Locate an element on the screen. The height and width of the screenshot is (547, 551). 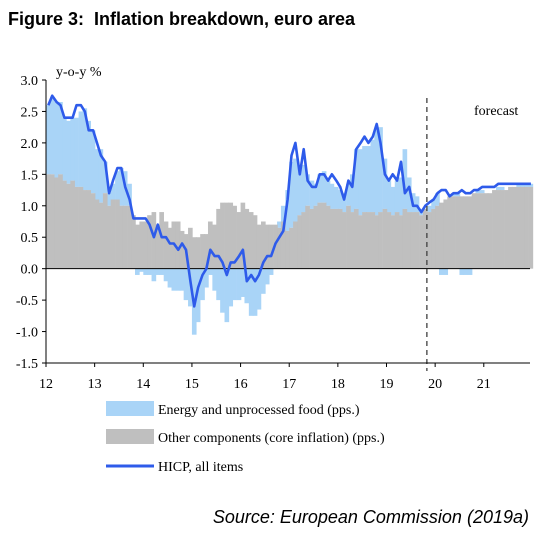
y-tick-label: 2.0 is located at coordinates (30, 144).